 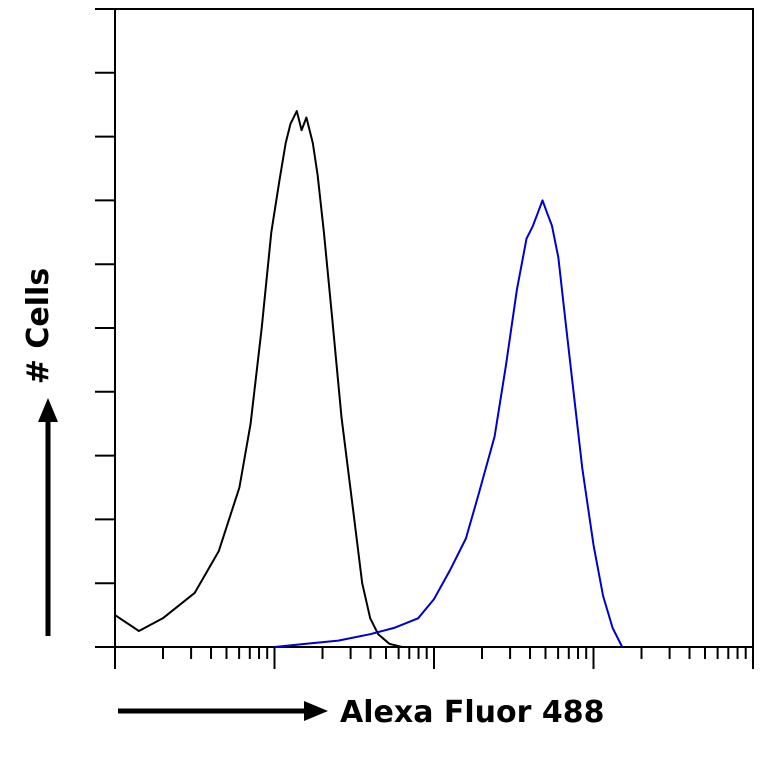 What do you see at coordinates (48, 517) in the screenshot?
I see `y-axis-arrow` at bounding box center [48, 517].